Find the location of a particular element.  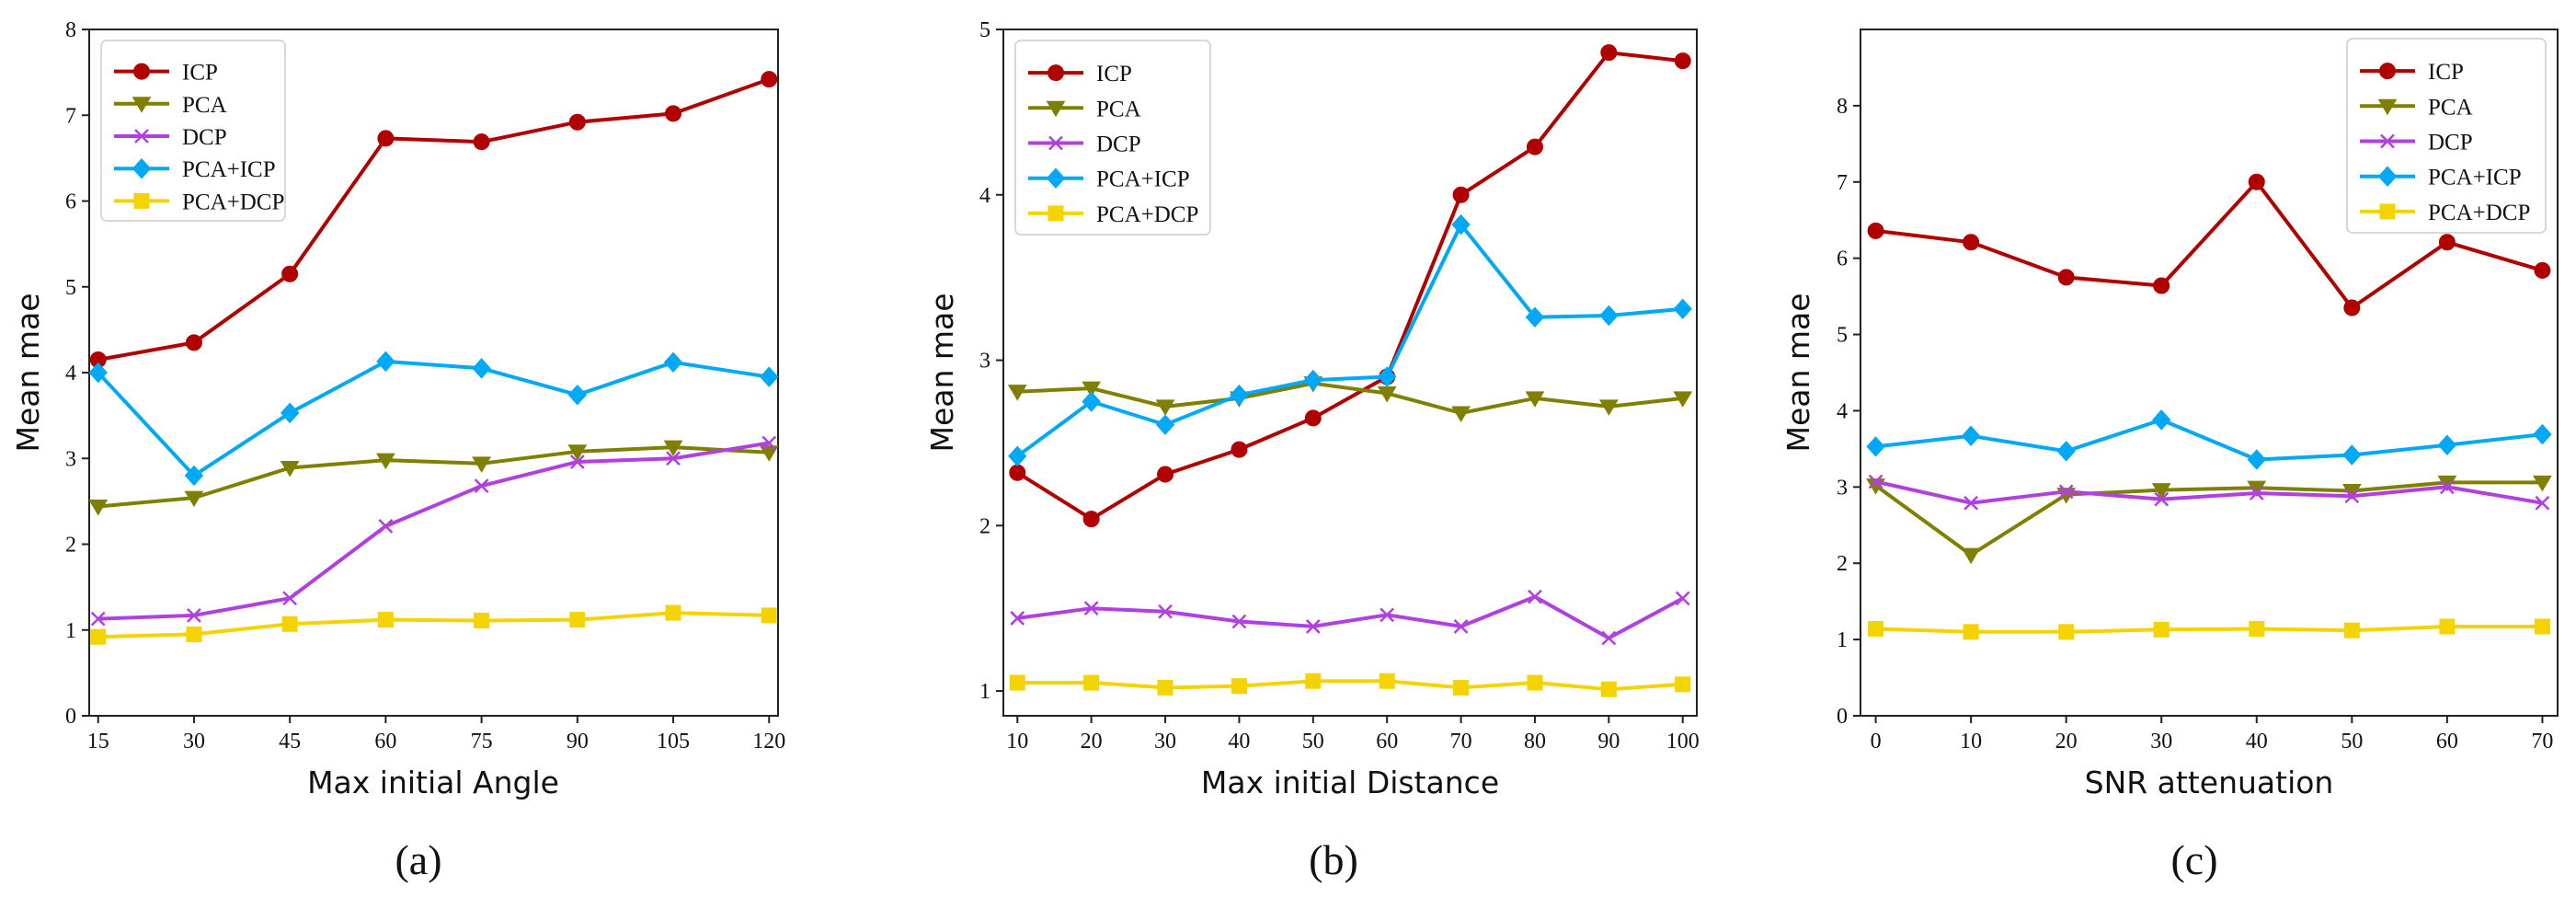

x-tick-label: 120 is located at coordinates (769, 742).